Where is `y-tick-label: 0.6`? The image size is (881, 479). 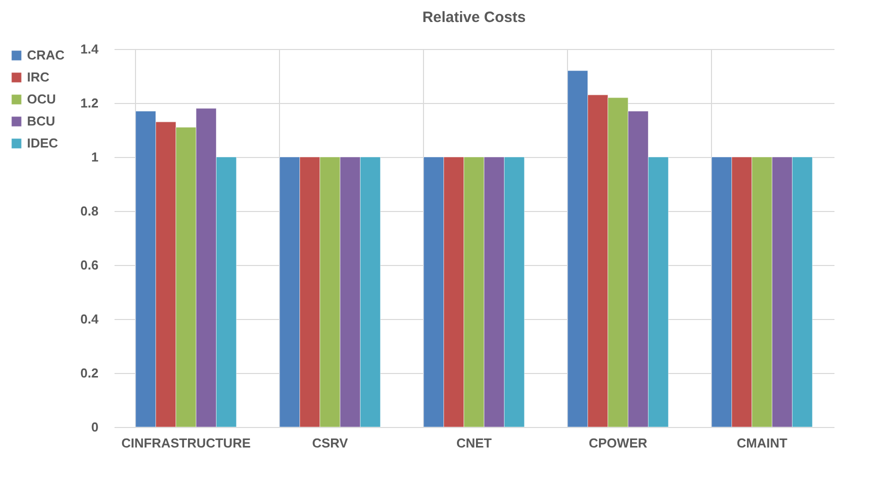 y-tick-label: 0.6 is located at coordinates (89, 265).